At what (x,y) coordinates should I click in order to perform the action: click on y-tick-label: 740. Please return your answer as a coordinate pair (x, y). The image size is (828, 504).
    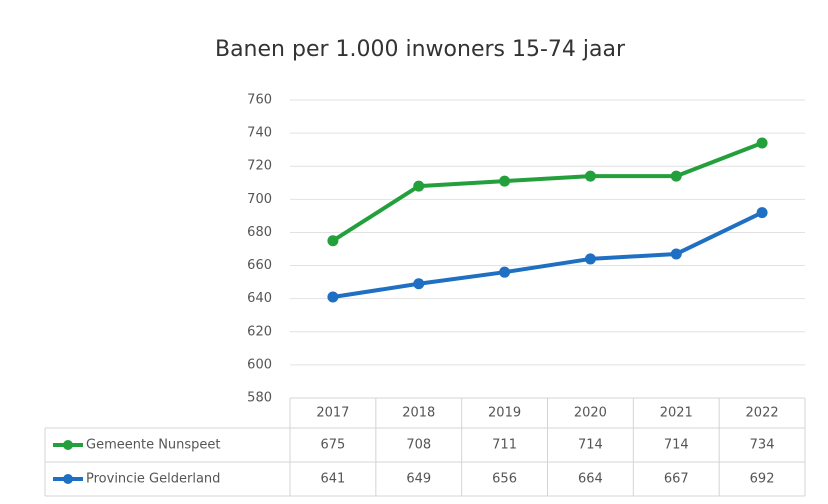
    Looking at the image, I should click on (259, 133).